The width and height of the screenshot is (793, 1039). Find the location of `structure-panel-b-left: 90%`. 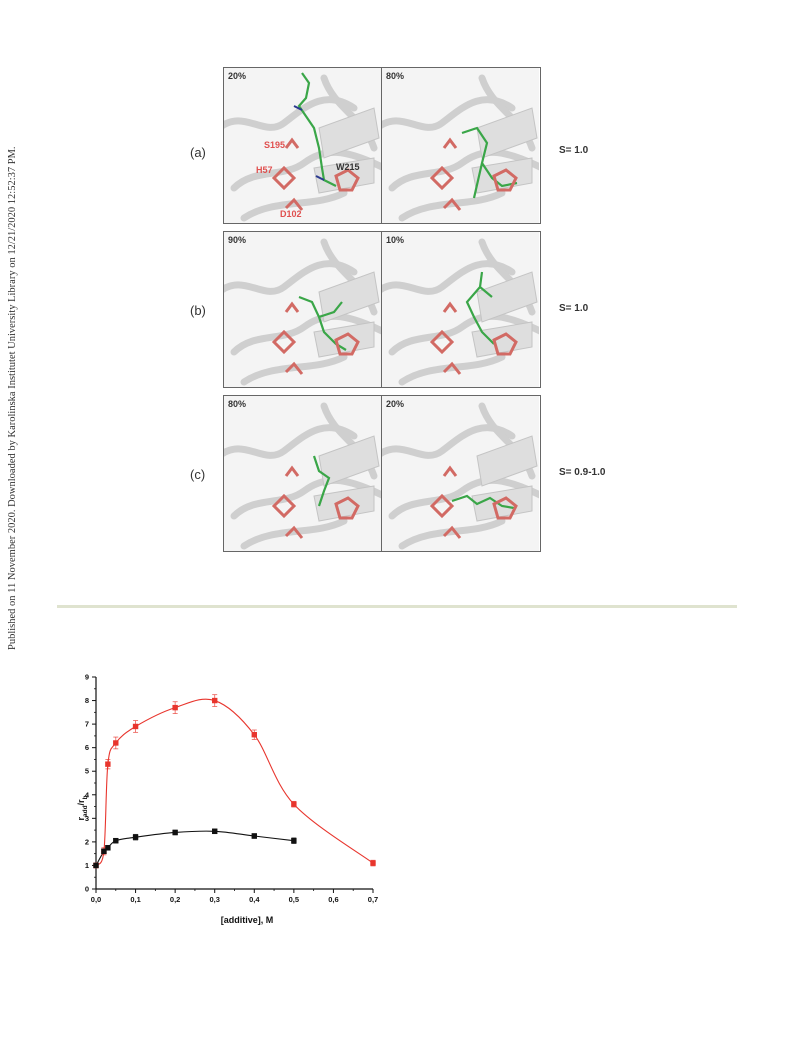

structure-panel-b-left: 90% is located at coordinates (303, 309).